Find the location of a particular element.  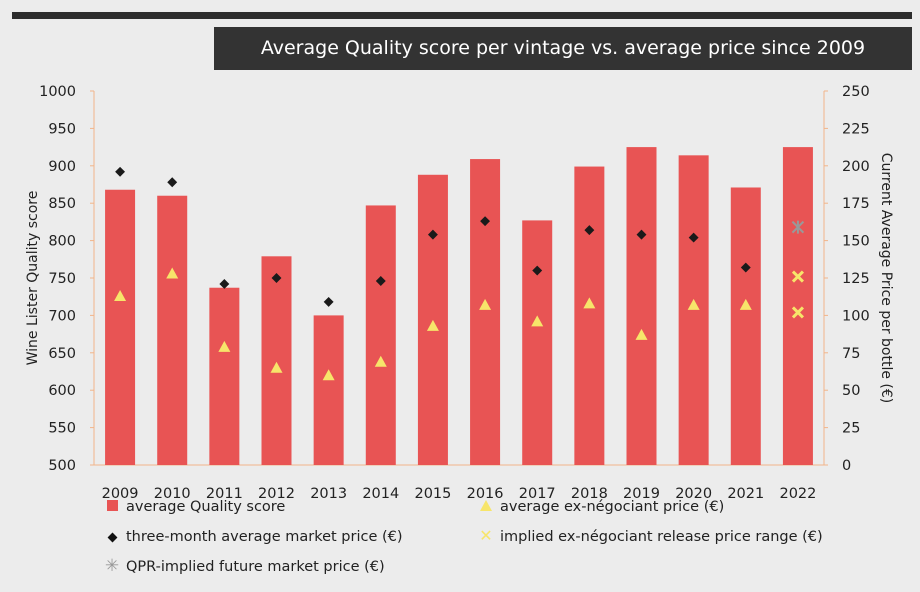

x-tick-label: 2017 is located at coordinates (537, 494).